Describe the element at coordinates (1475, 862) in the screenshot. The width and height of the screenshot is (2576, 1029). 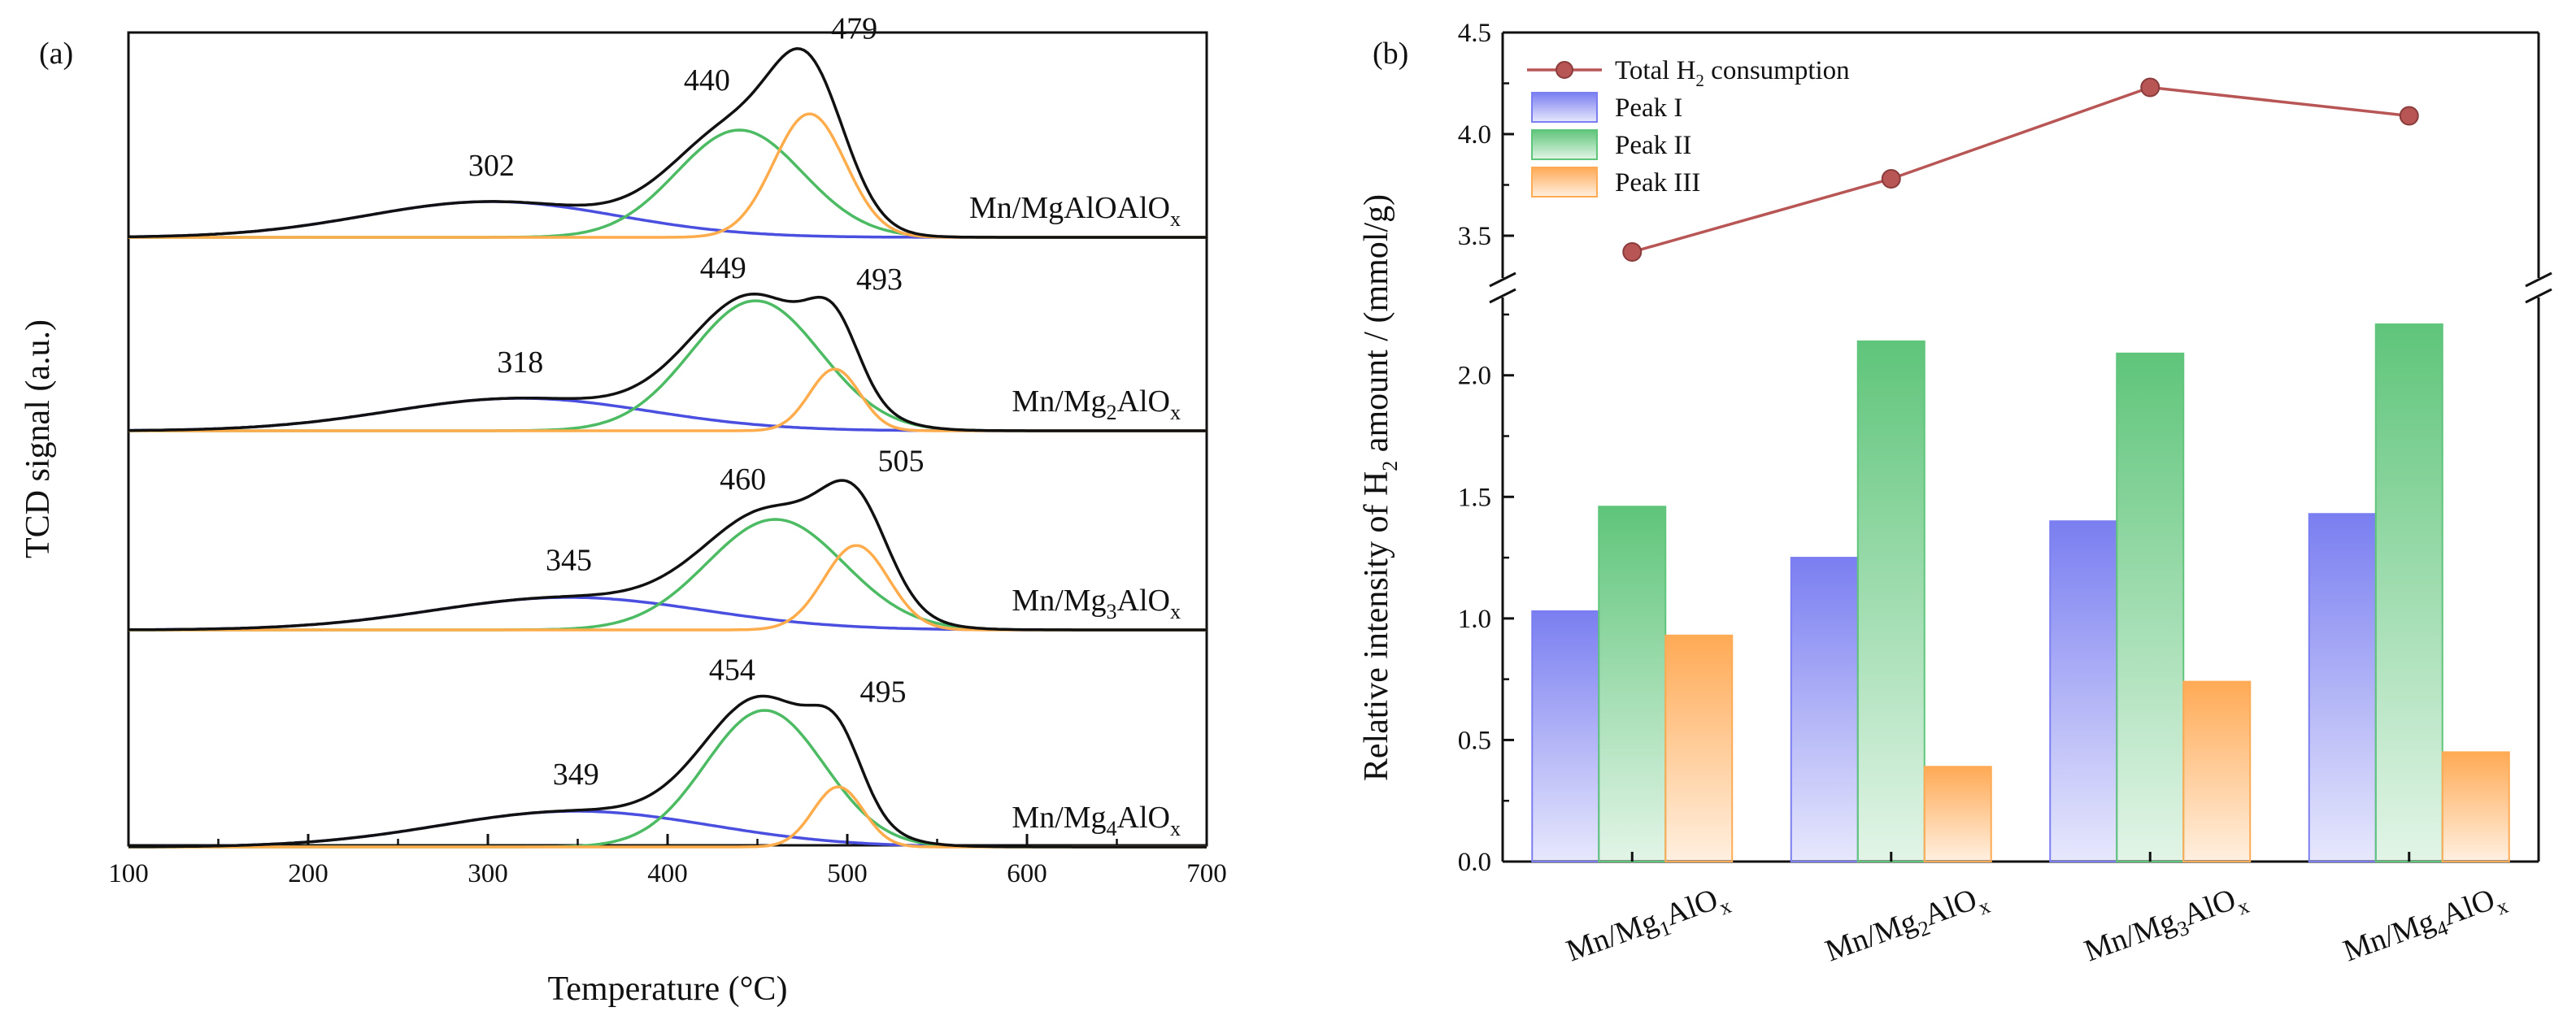
I see `y-tick-label: 0.0` at that location.